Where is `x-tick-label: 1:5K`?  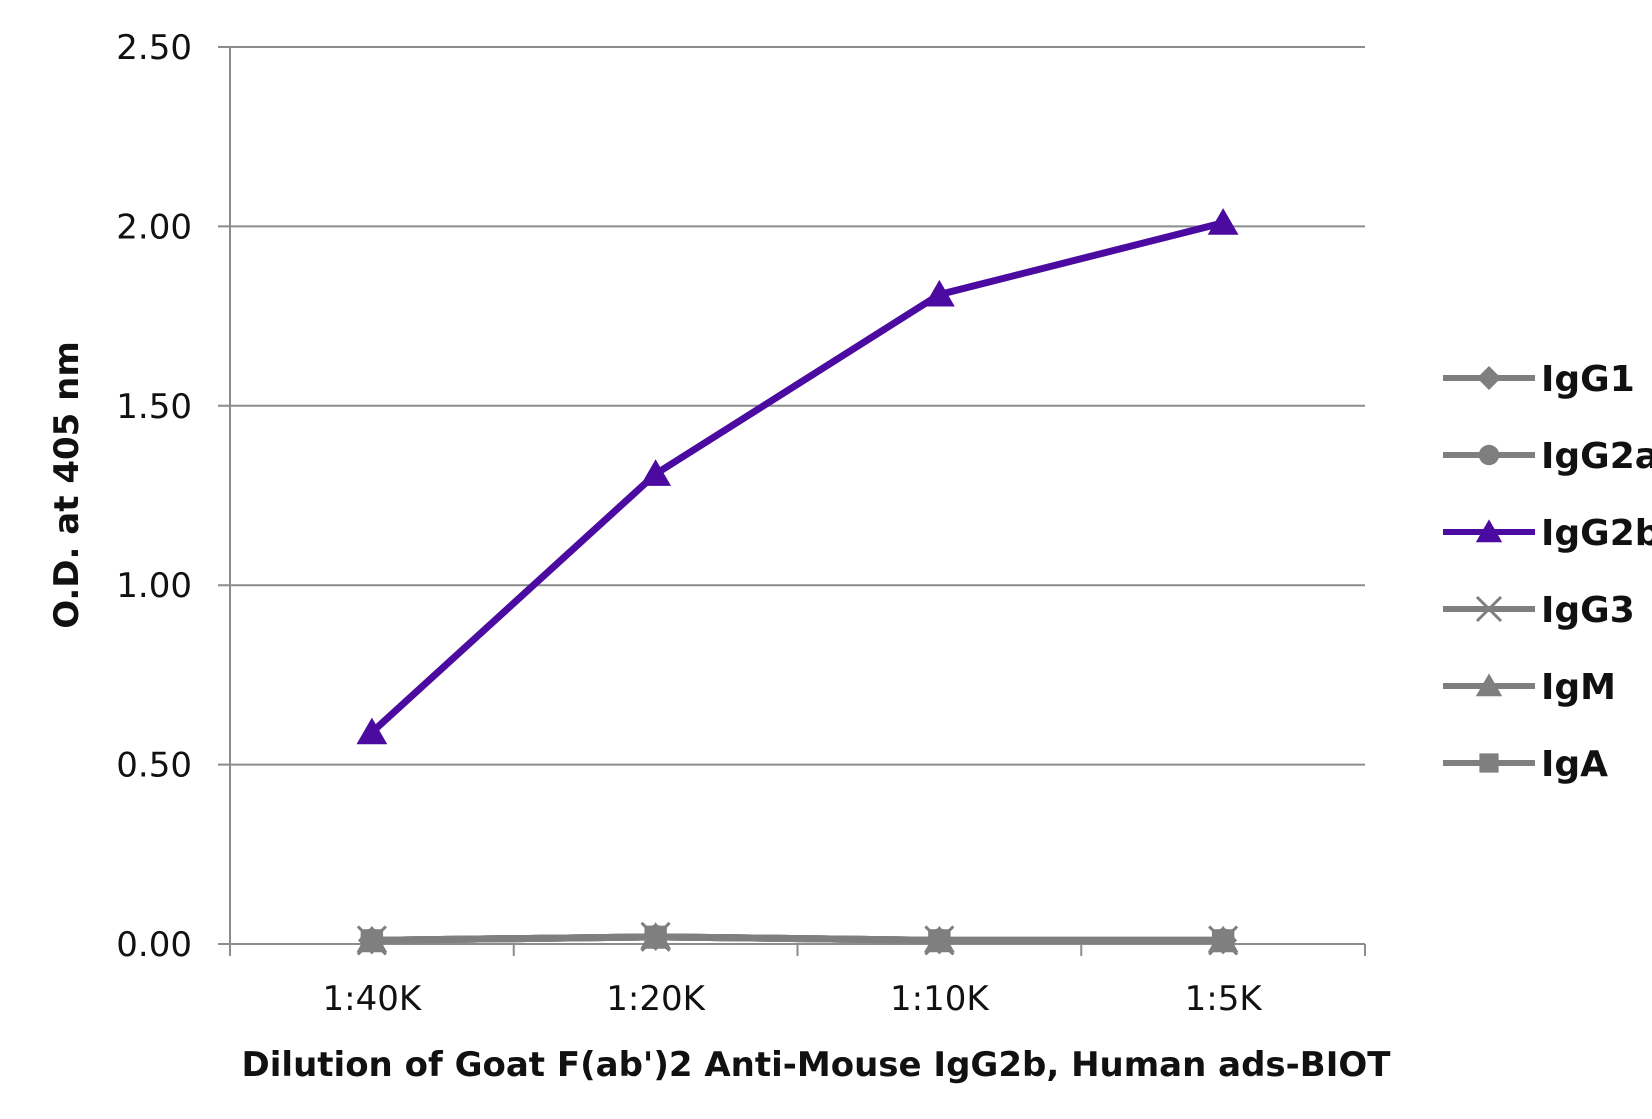
x-tick-label: 1:5K is located at coordinates (1224, 999).